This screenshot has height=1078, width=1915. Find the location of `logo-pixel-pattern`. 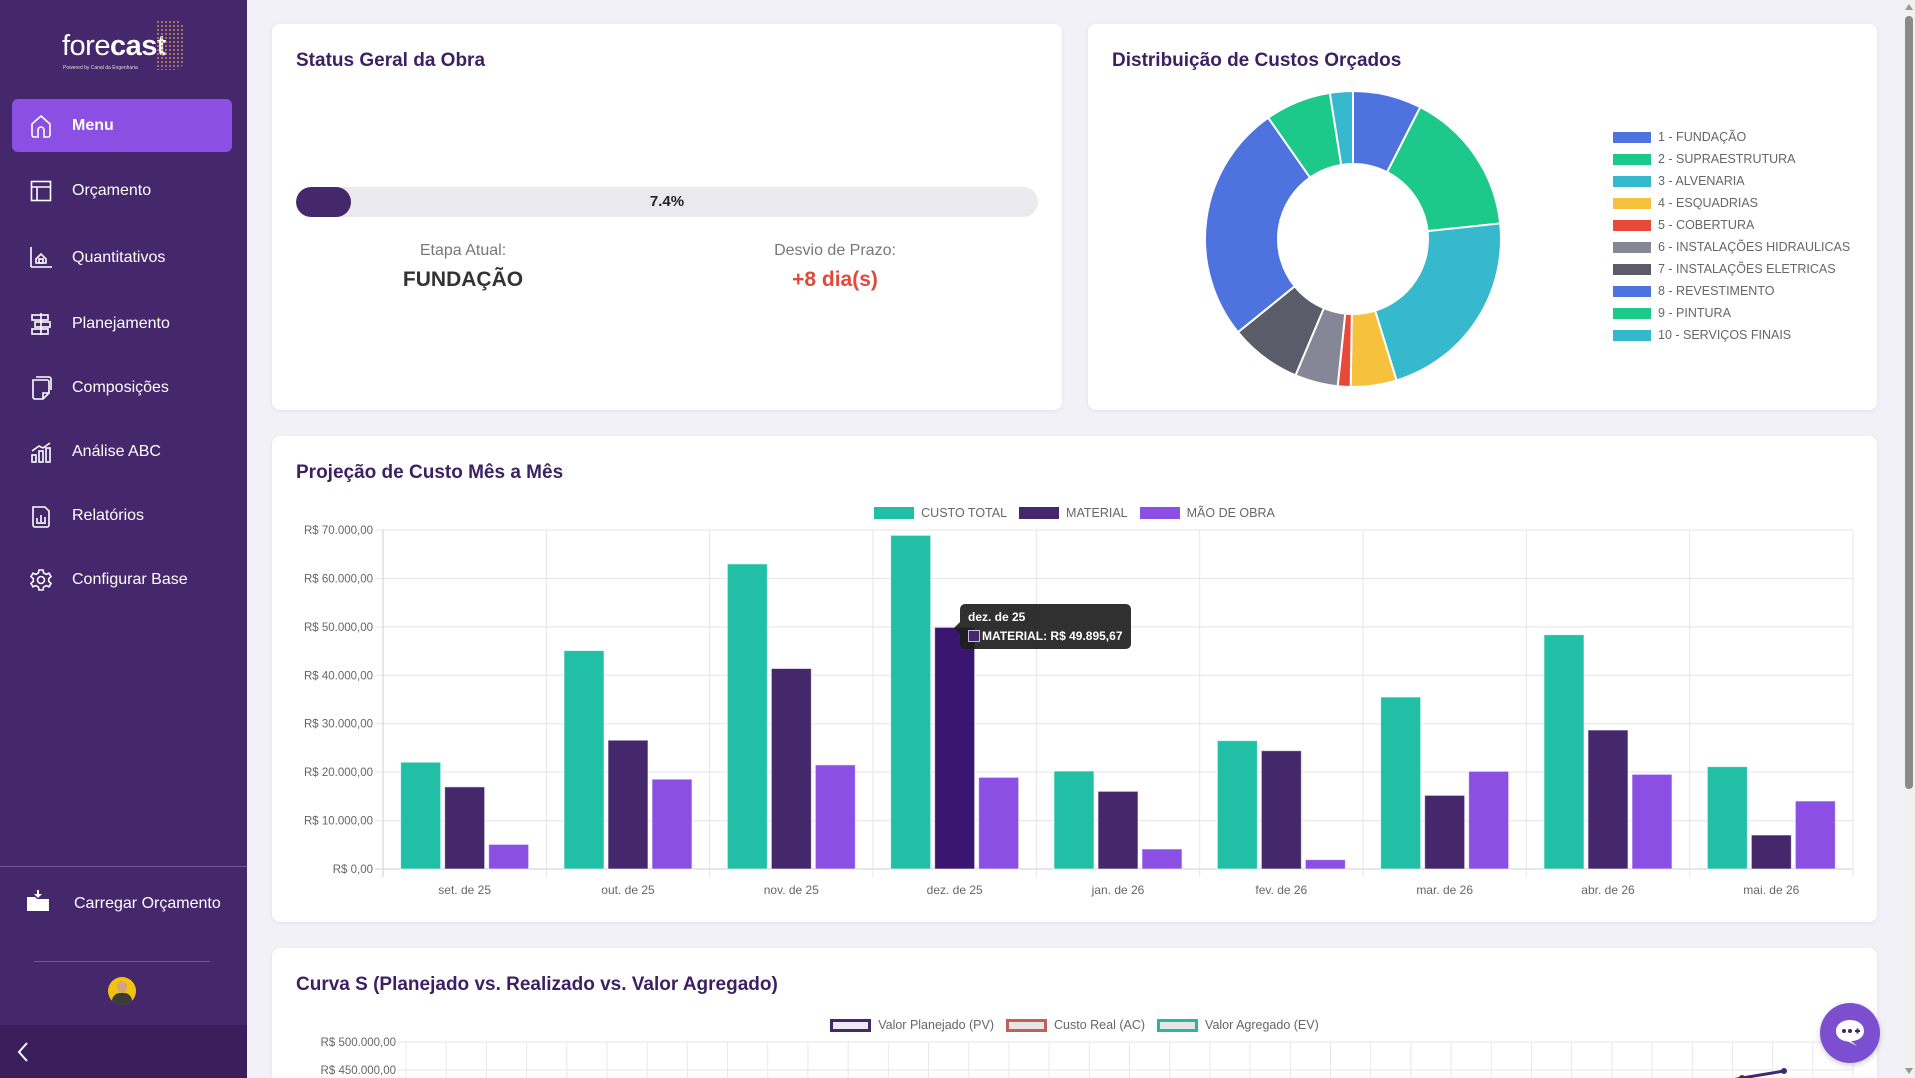

logo-pixel-pattern is located at coordinates (170, 45).